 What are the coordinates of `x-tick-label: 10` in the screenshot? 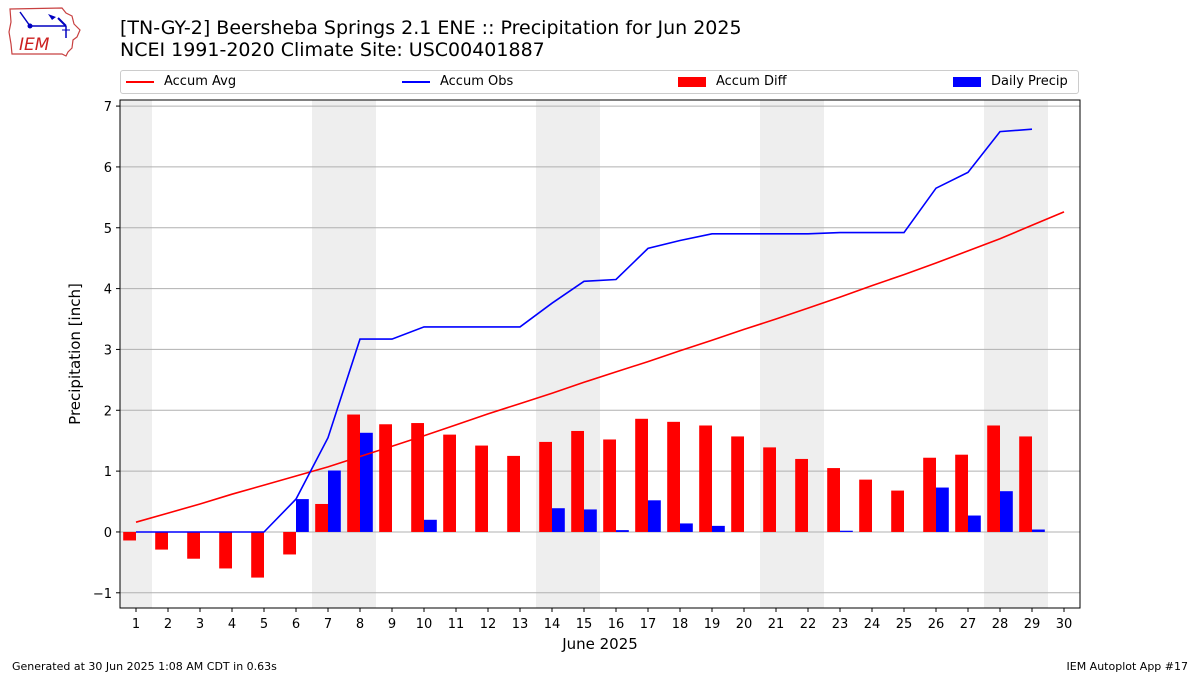 It's located at (424, 624).